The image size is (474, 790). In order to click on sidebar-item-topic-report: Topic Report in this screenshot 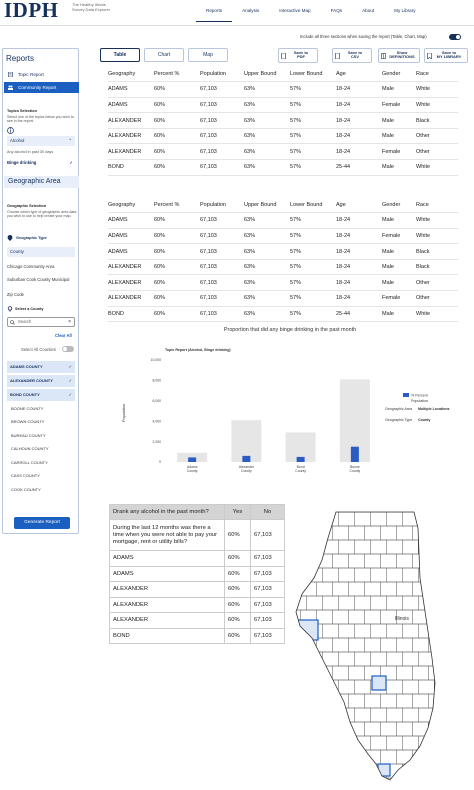, I will do `click(41, 74)`.